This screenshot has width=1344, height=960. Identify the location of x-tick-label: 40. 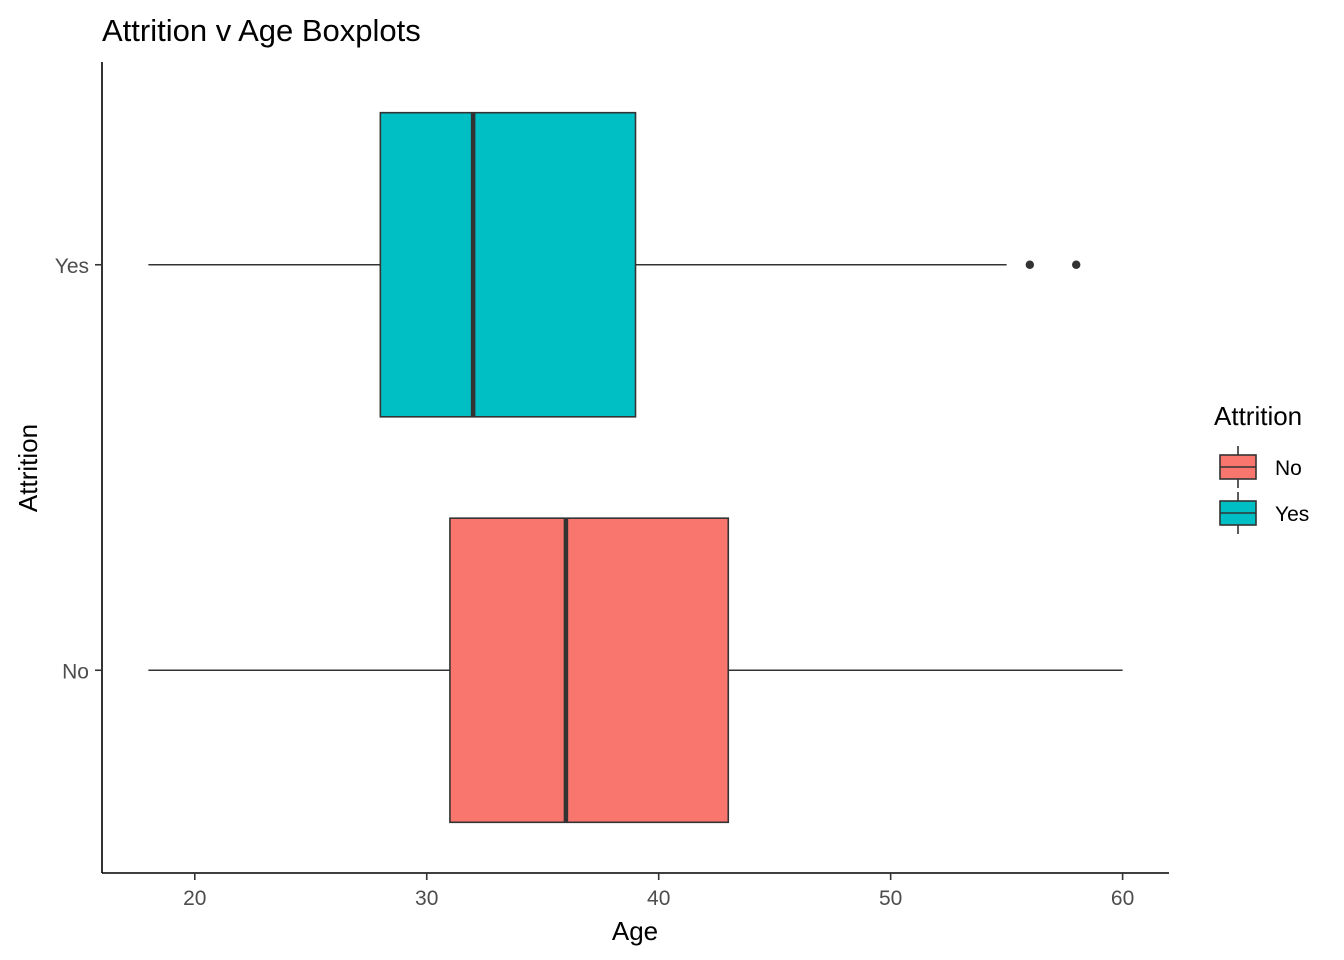
(658, 898).